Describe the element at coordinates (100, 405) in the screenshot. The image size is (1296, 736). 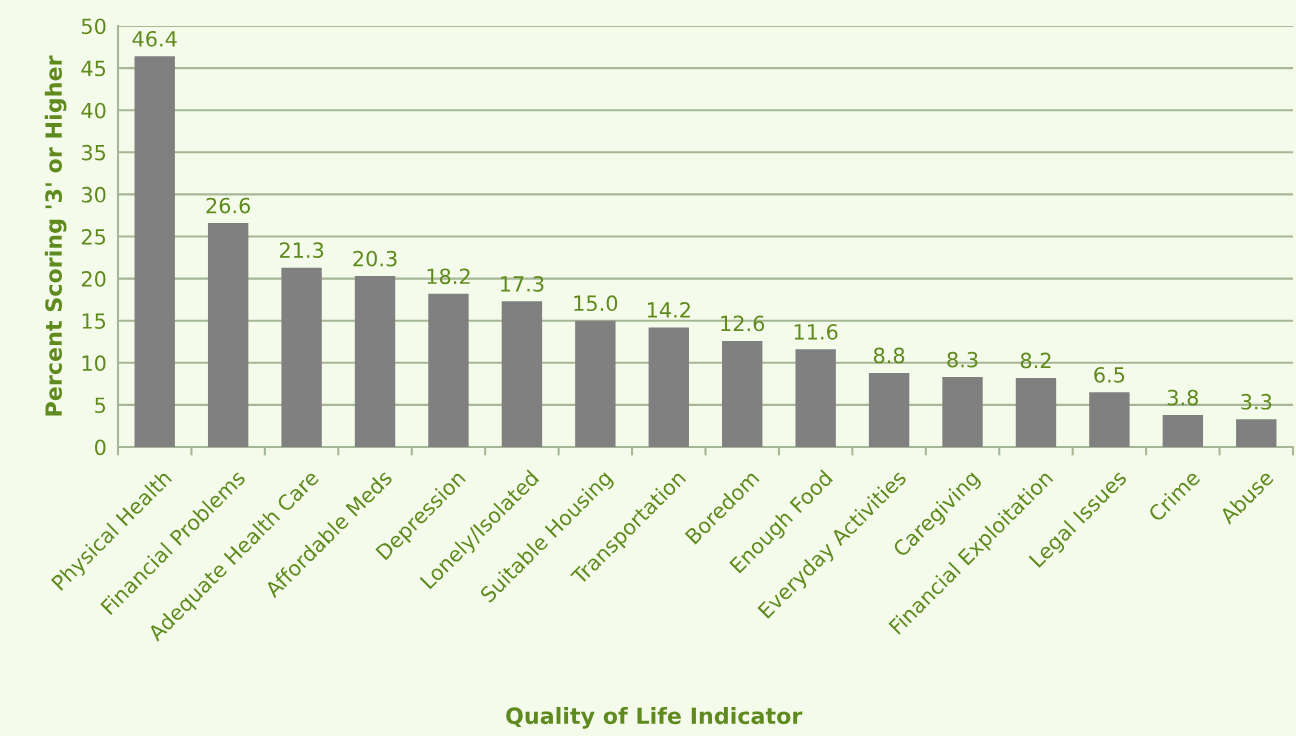
I see `y-tick-label: 5` at that location.